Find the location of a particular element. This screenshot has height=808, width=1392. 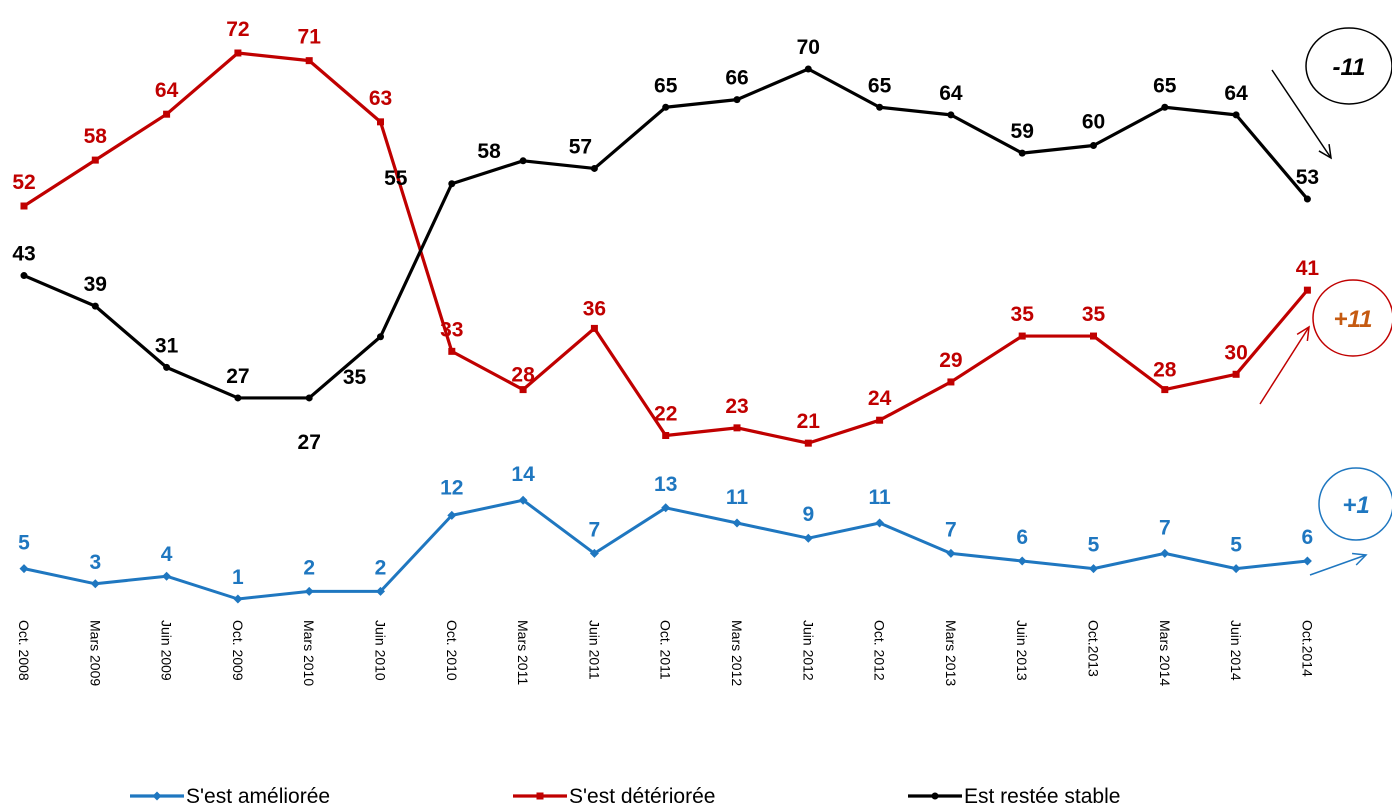

x-tick-label: Mars 2010 is located at coordinates (309, 653).